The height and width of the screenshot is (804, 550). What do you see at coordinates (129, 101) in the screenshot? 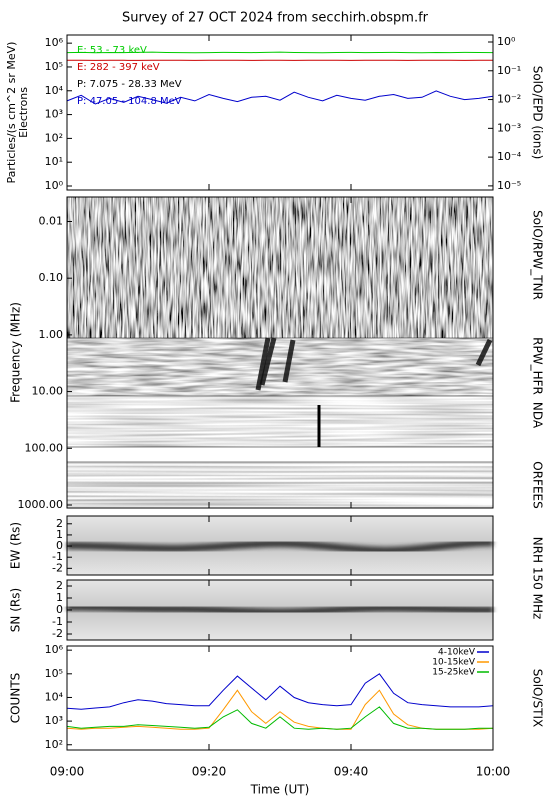
I see `legend-label: P: 47.05 - 104.8 MeV` at bounding box center [129, 101].